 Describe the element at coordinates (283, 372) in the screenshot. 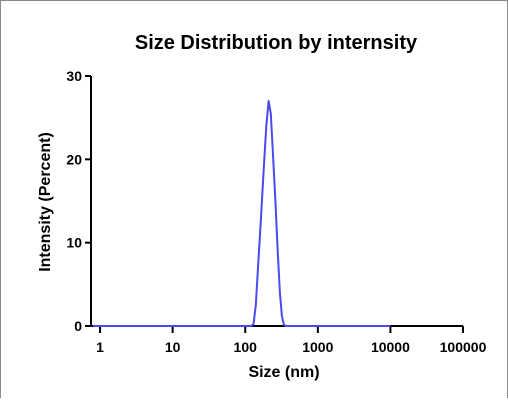

I see `x-axis-label: Size (nm)` at that location.